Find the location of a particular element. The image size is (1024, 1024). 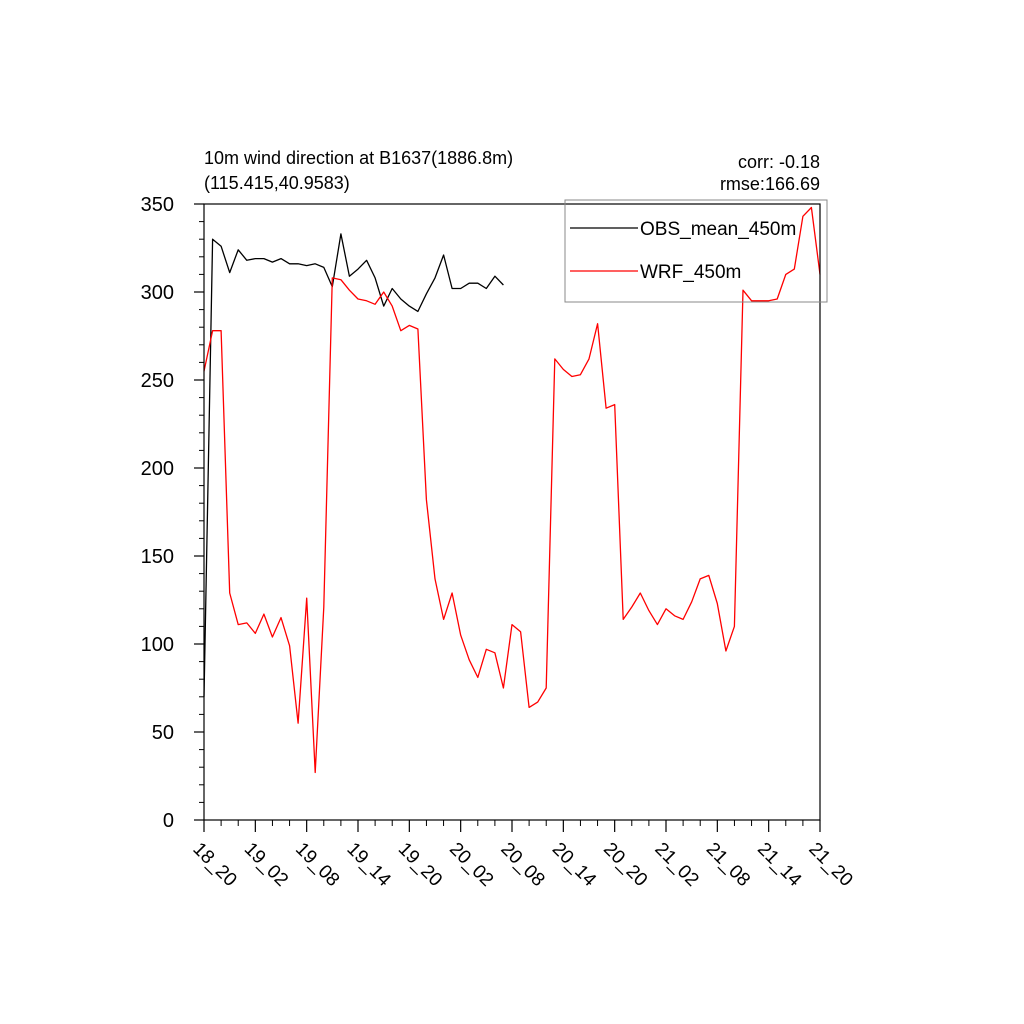

y-tick-label: 250 is located at coordinates (157, 381).